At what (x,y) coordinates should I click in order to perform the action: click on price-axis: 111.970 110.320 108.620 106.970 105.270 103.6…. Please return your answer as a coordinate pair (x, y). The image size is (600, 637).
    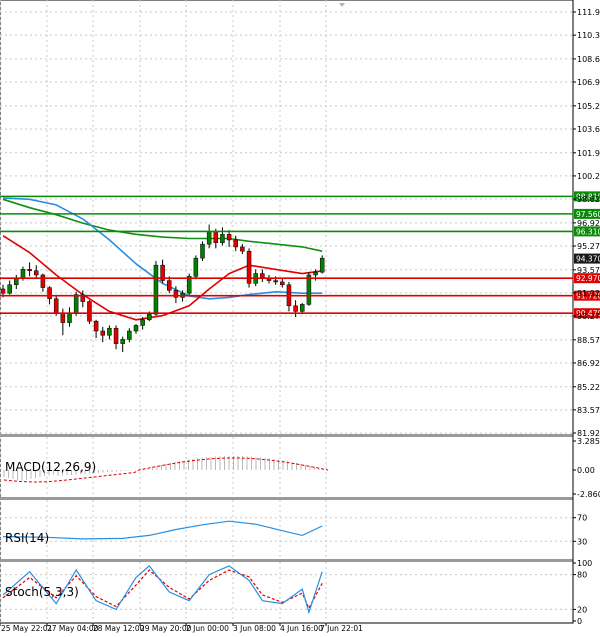
    Looking at the image, I should click on (586, 223).